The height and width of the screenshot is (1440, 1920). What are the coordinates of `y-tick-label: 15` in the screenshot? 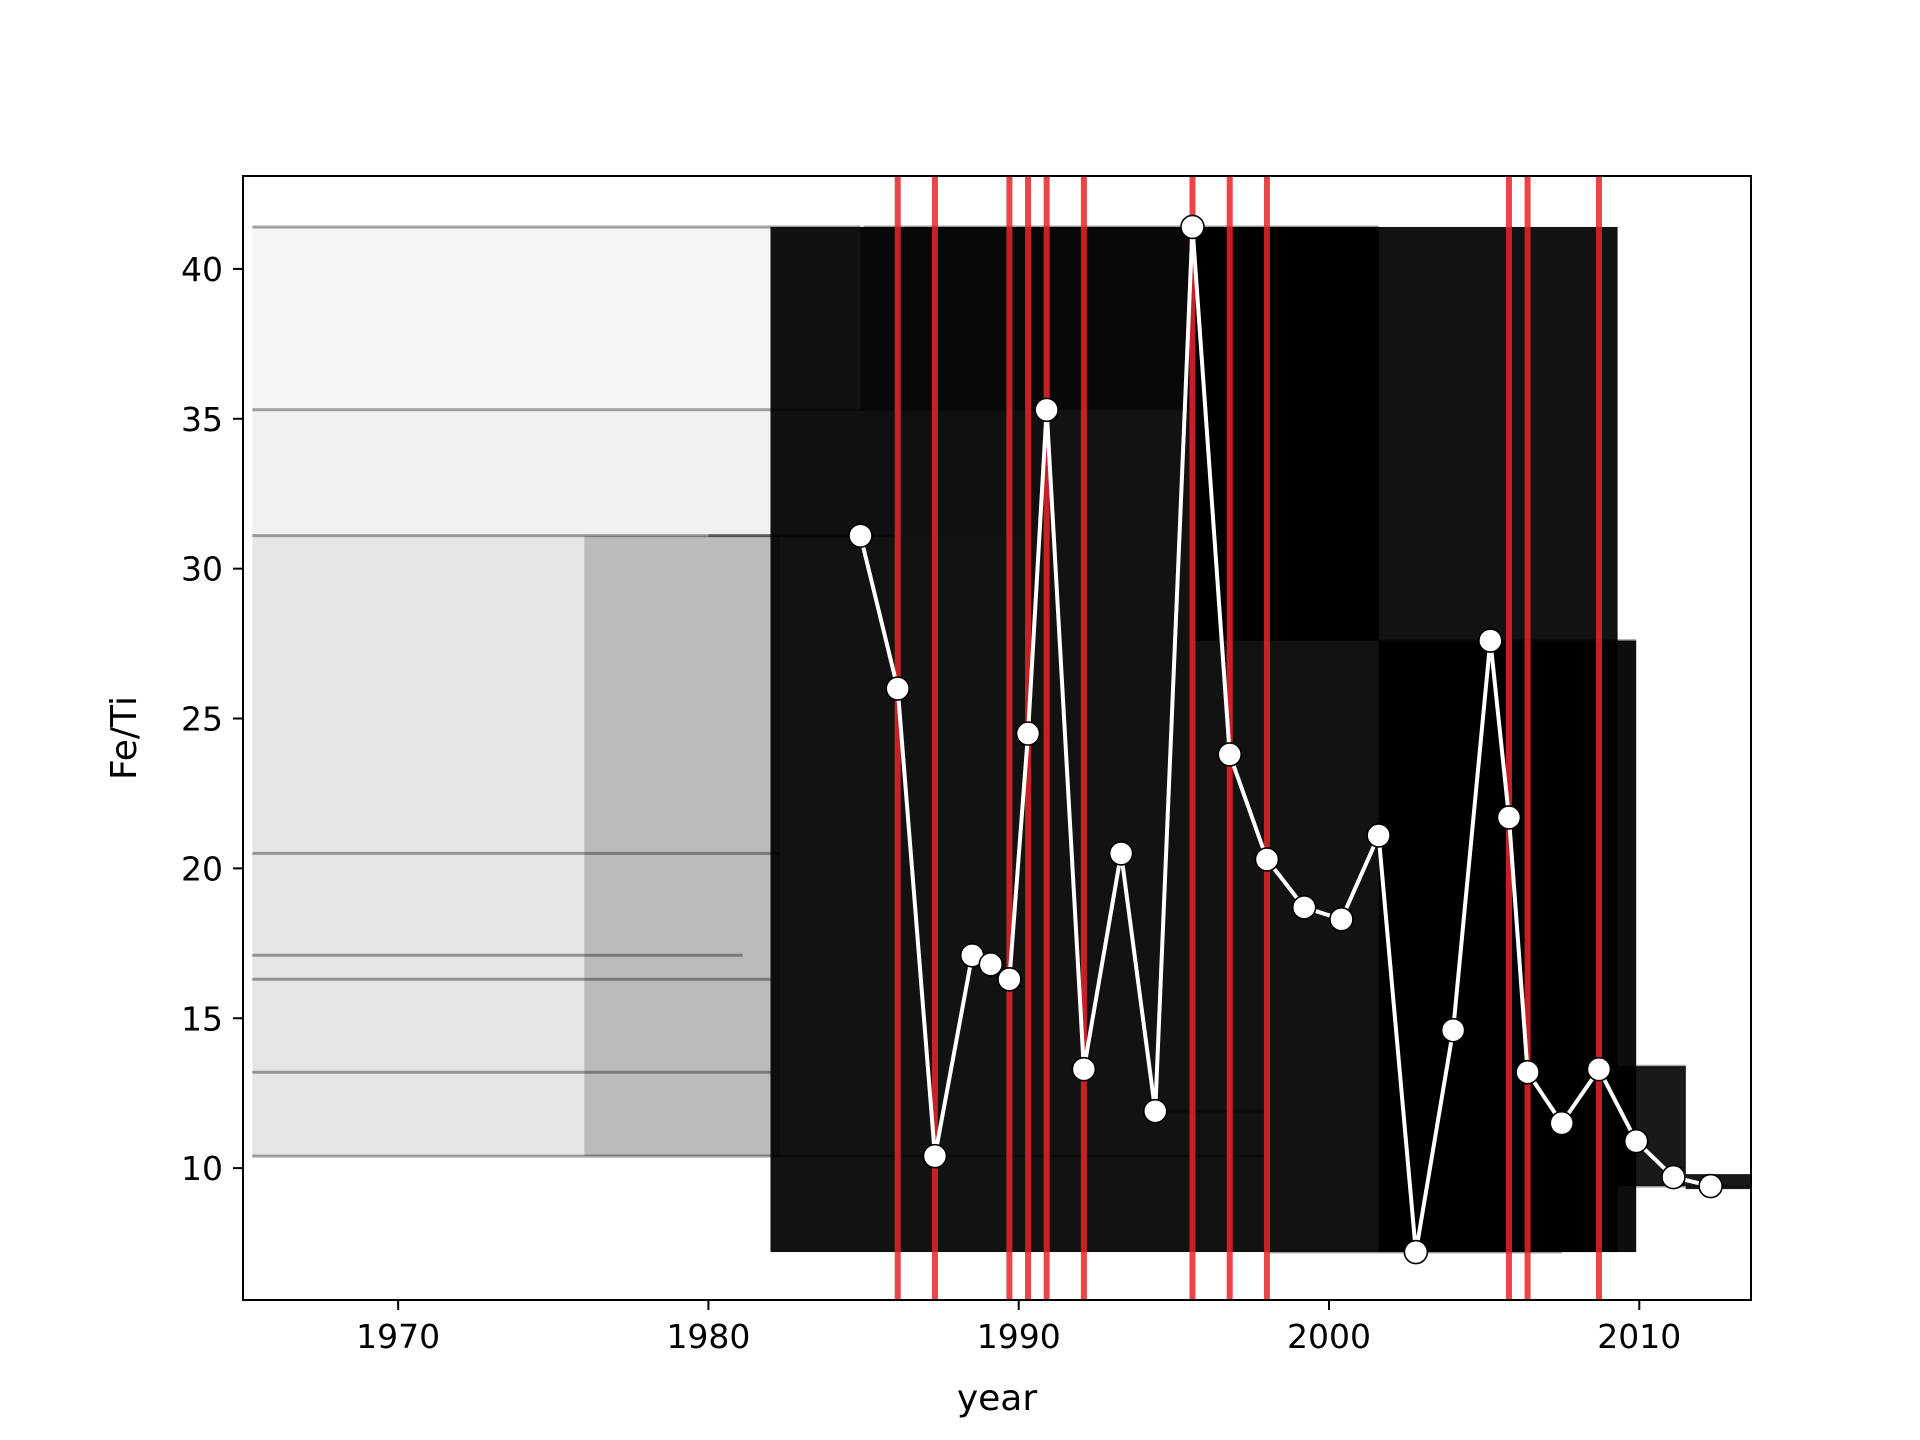 It's located at (202, 1018).